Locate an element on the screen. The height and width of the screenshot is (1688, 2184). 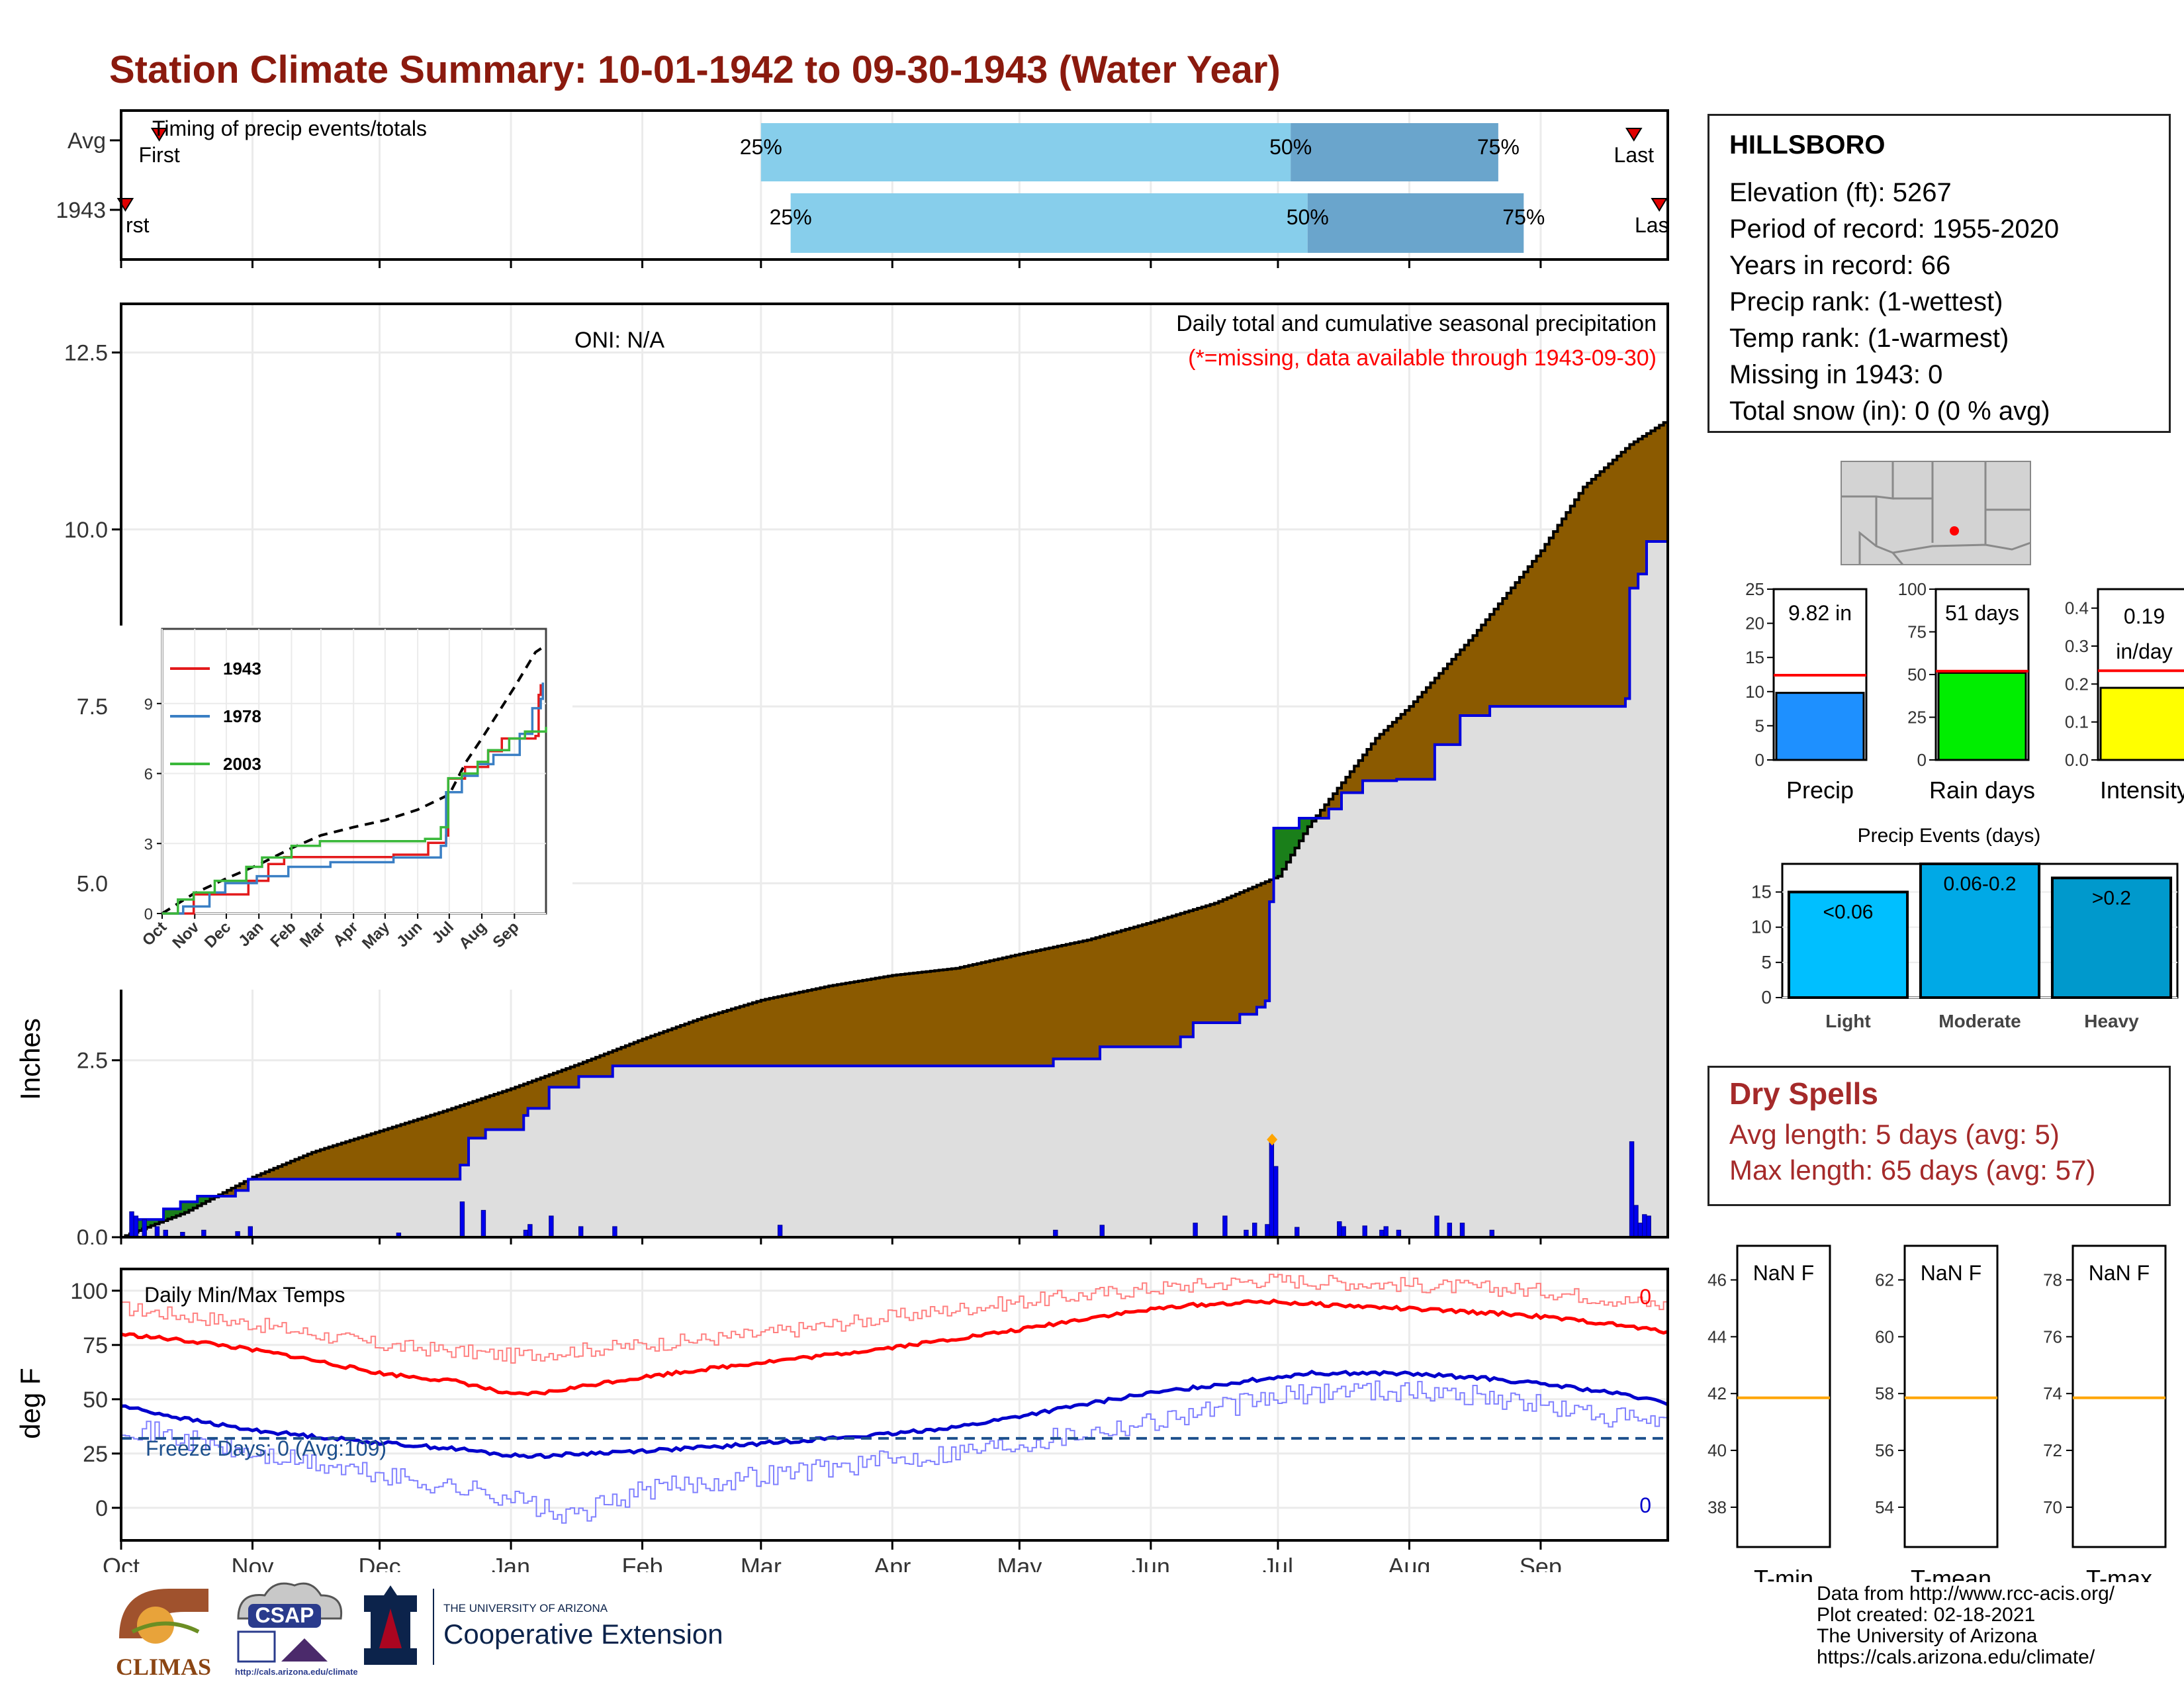
svg-text: THE UNIVERSITY OF ARIZONA is located at coordinates (525, 1608).